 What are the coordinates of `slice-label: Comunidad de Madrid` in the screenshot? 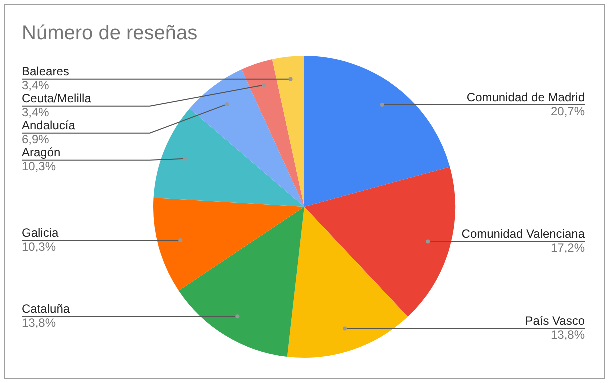 It's located at (525, 97).